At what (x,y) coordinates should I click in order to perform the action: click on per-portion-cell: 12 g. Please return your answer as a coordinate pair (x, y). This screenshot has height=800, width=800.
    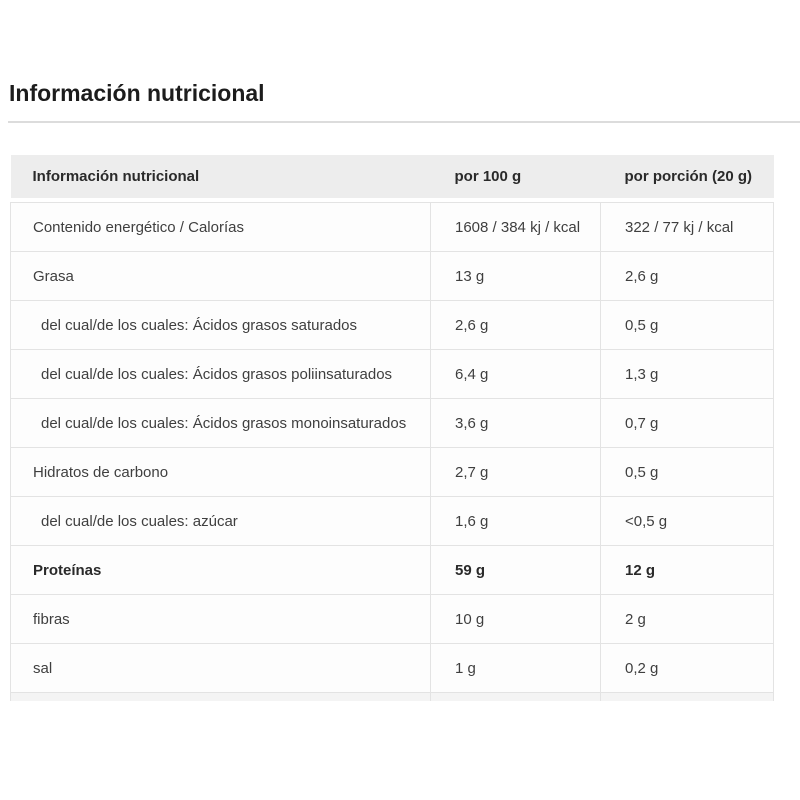
    Looking at the image, I should click on (687, 570).